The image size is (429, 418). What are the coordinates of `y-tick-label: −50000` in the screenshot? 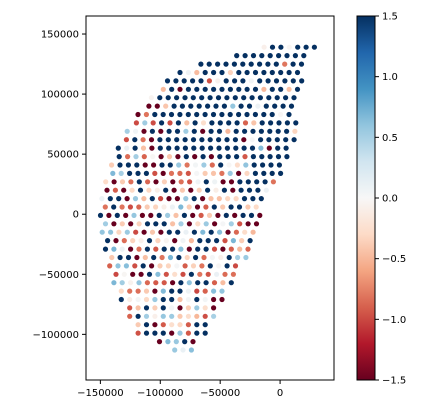 It's located at (59, 275).